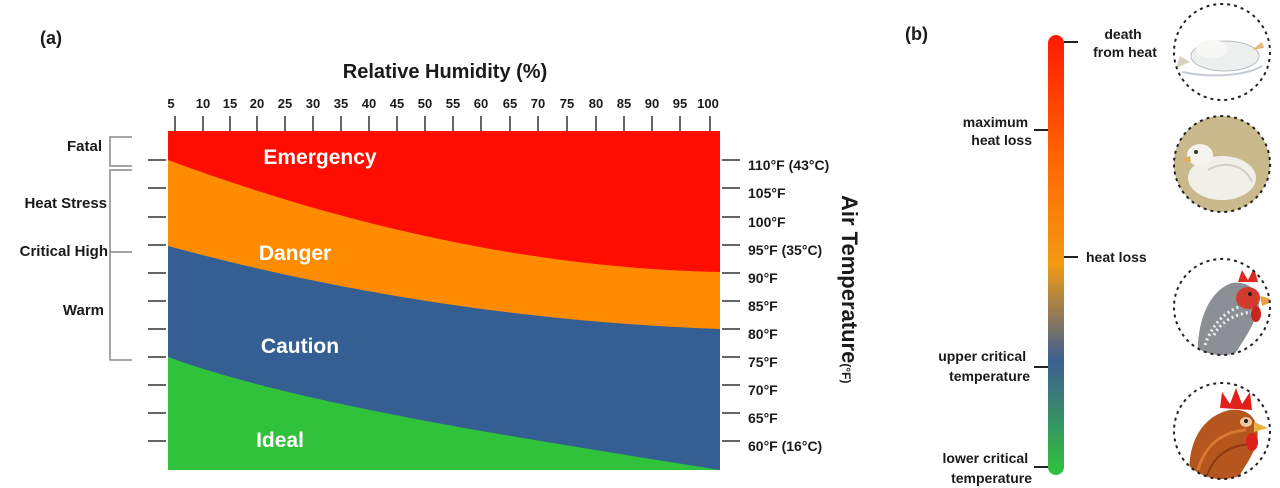 The image size is (1280, 488). I want to click on label-upper-critical: upper critical temperature, so click(984, 366).